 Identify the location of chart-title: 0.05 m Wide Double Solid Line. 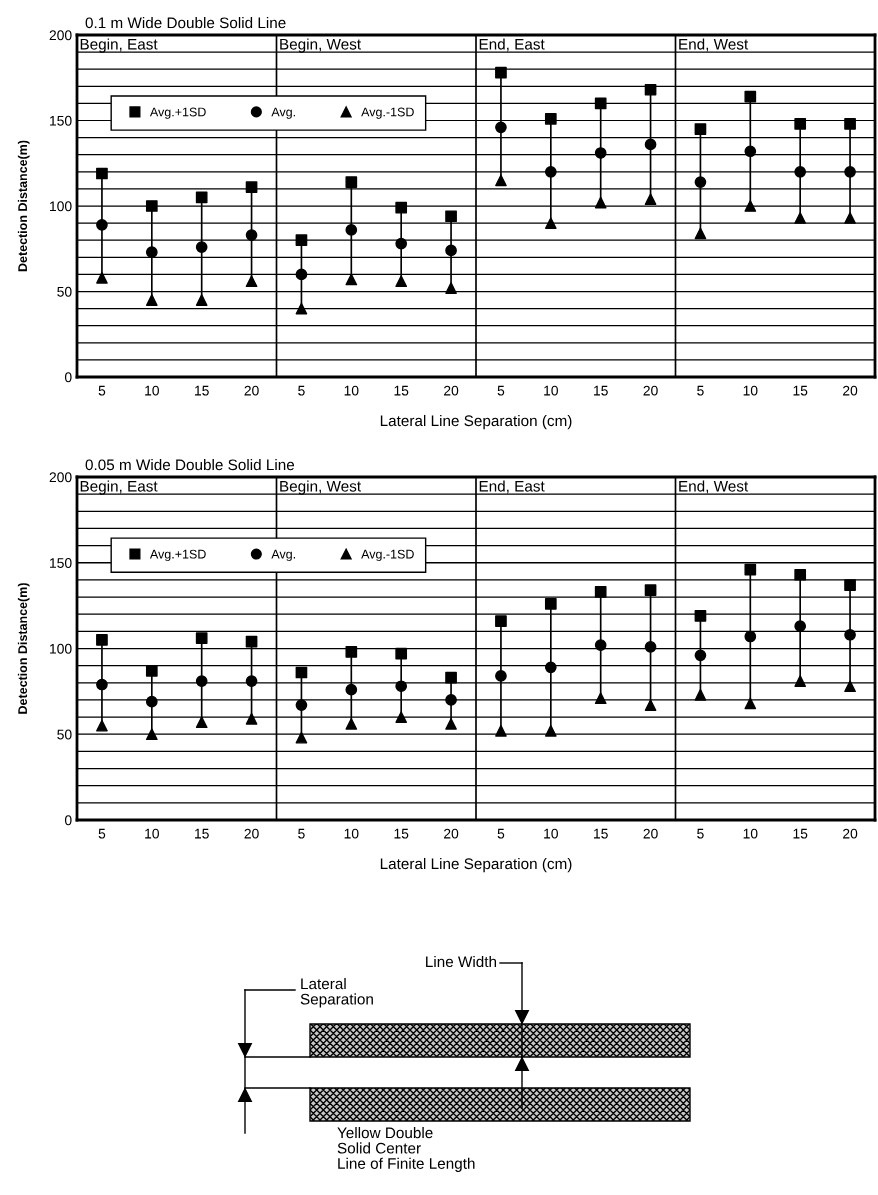
(190, 464).